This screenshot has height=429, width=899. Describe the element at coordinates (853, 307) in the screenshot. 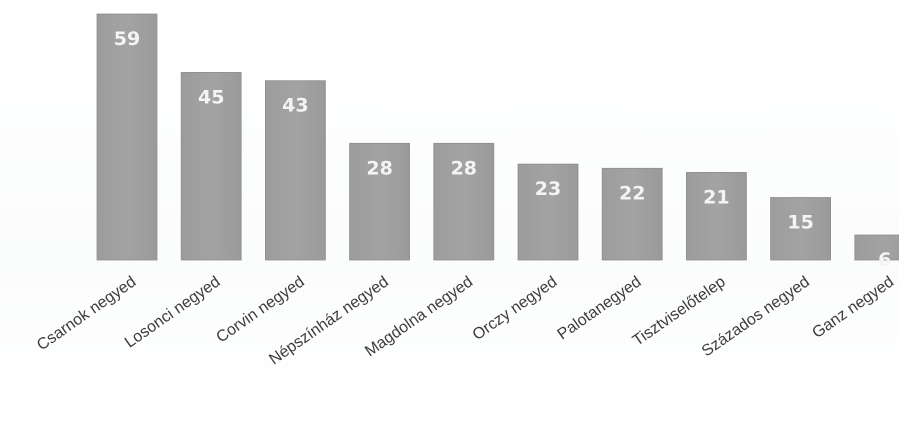

I see `category-label-10: Ganz negyed` at that location.